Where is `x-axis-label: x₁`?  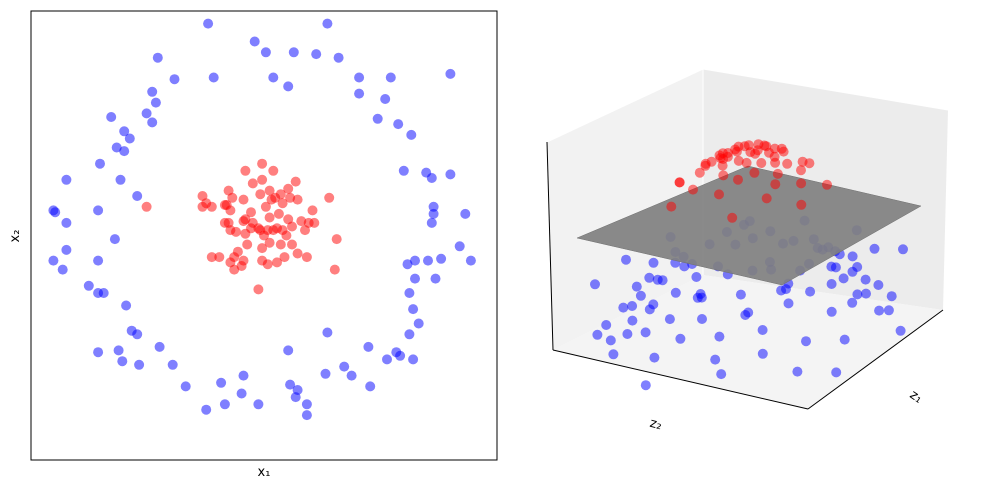
x-axis-label: x₁ is located at coordinates (264, 472).